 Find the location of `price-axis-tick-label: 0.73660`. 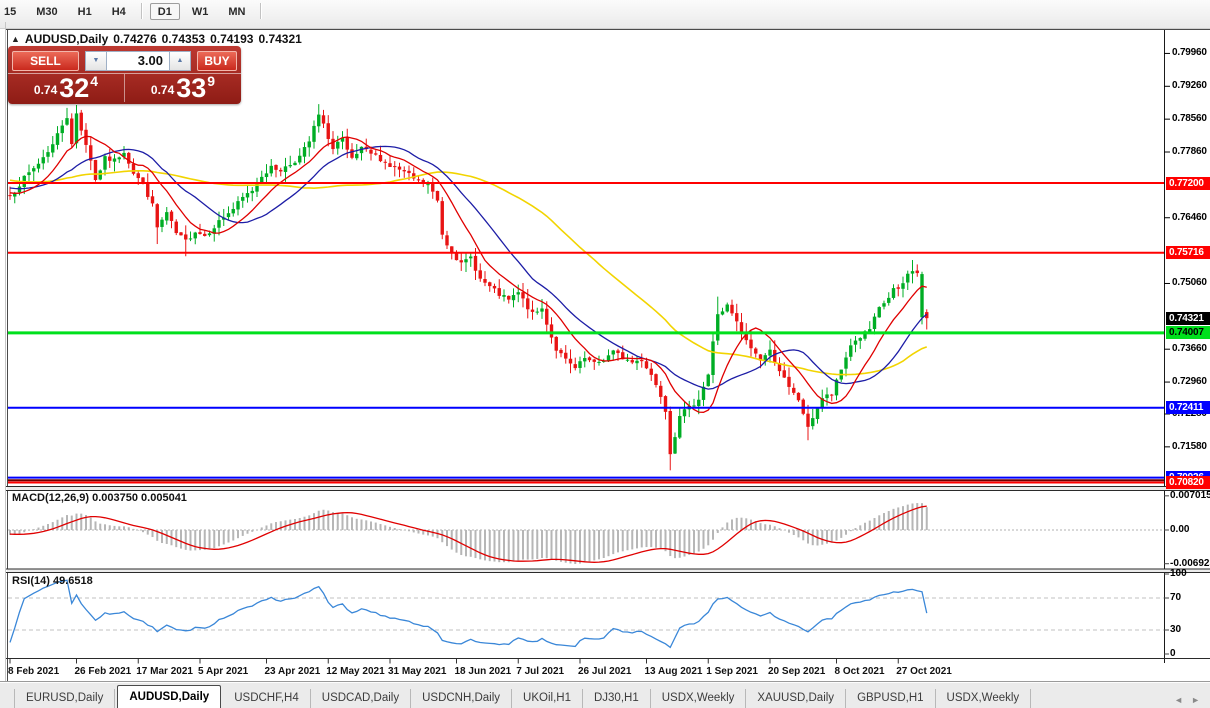

price-axis-tick-label: 0.73660 is located at coordinates (1189, 349).